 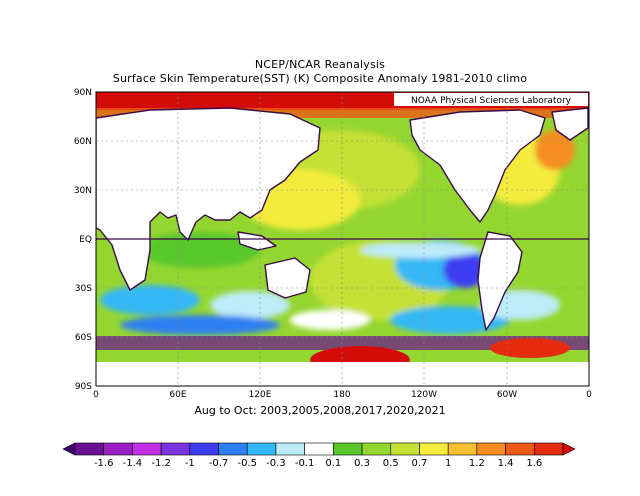 I want to click on lat-label: EQ, so click(x=85, y=240).